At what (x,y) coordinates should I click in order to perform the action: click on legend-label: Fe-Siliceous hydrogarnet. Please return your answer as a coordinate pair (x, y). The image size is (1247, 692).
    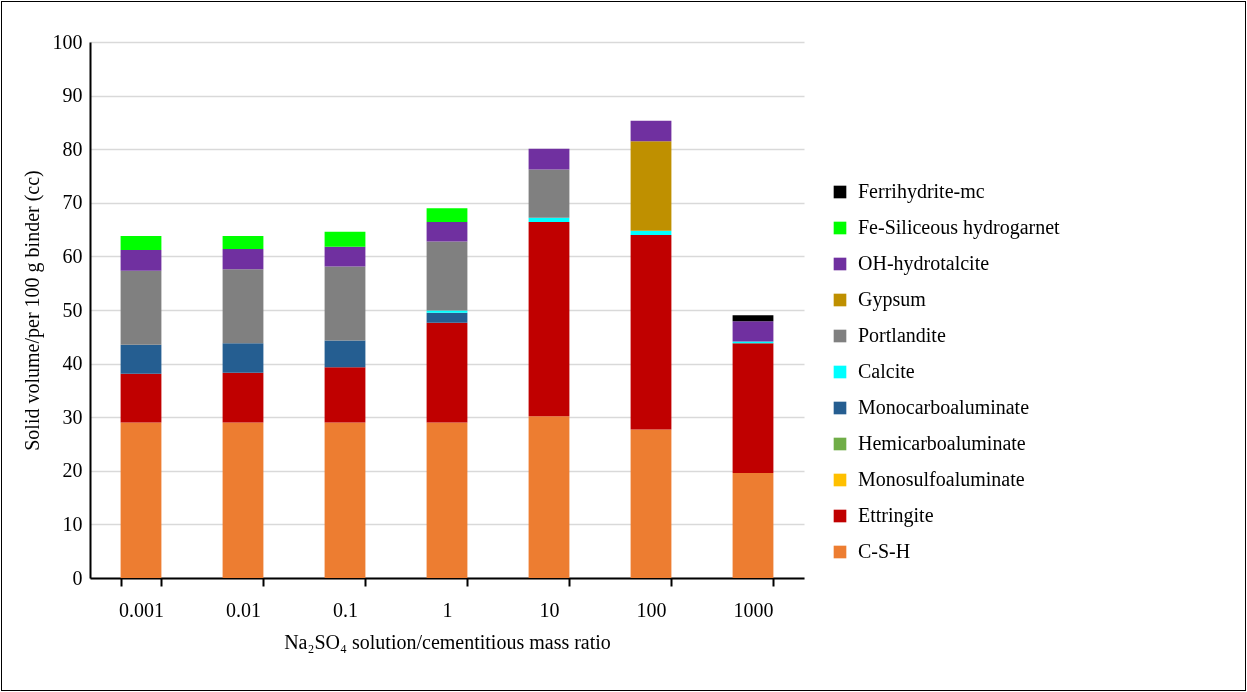
    Looking at the image, I should click on (959, 227).